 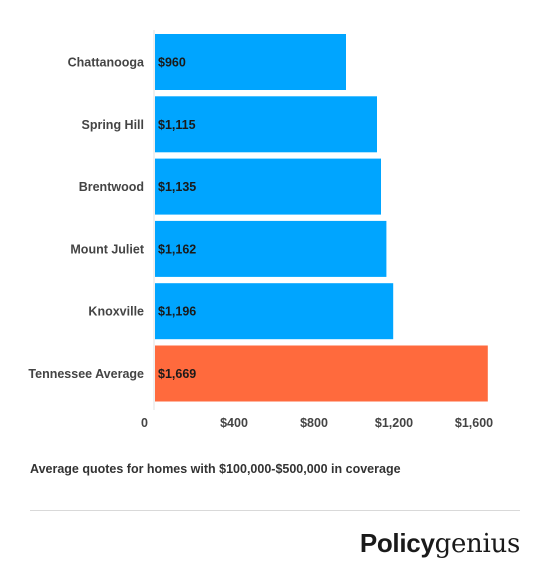 I want to click on logo-part-policy: Policy, so click(x=397, y=543).